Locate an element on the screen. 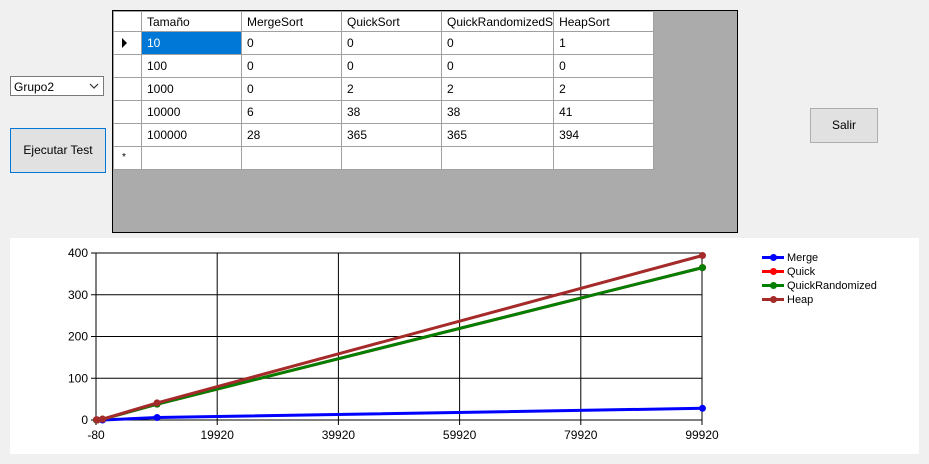 The image size is (929, 464). table-cell: 10000 is located at coordinates (191, 112).